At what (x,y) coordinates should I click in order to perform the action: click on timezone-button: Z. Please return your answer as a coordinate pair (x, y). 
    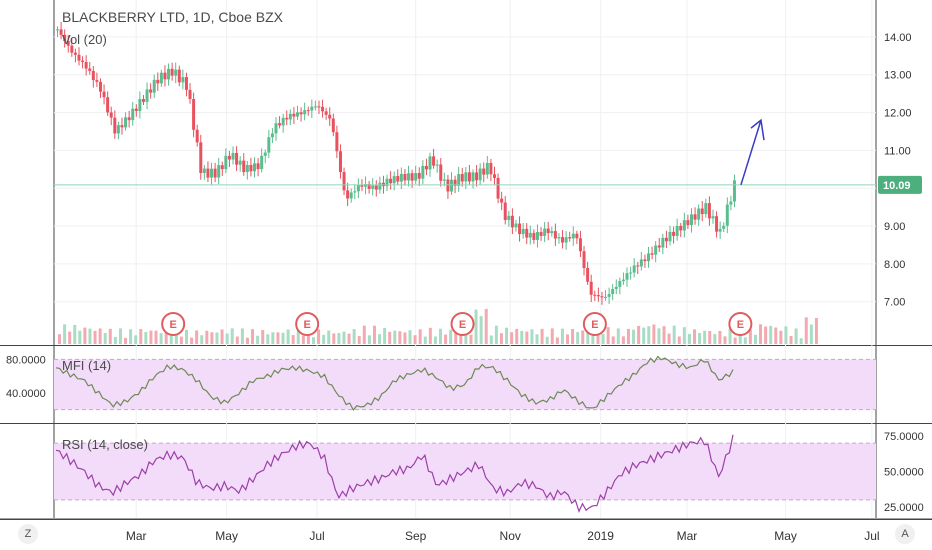
    Looking at the image, I should click on (28, 534).